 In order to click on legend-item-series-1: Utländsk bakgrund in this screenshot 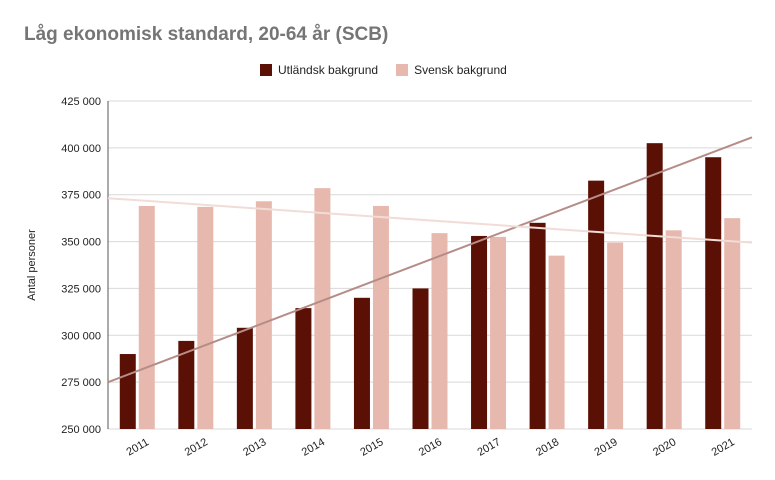, I will do `click(319, 70)`.